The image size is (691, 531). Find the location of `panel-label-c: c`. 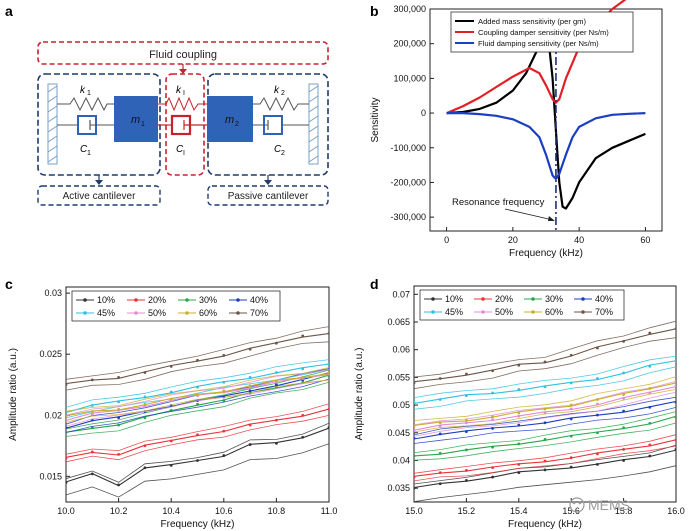

panel-label-c: c is located at coordinates (9, 284).